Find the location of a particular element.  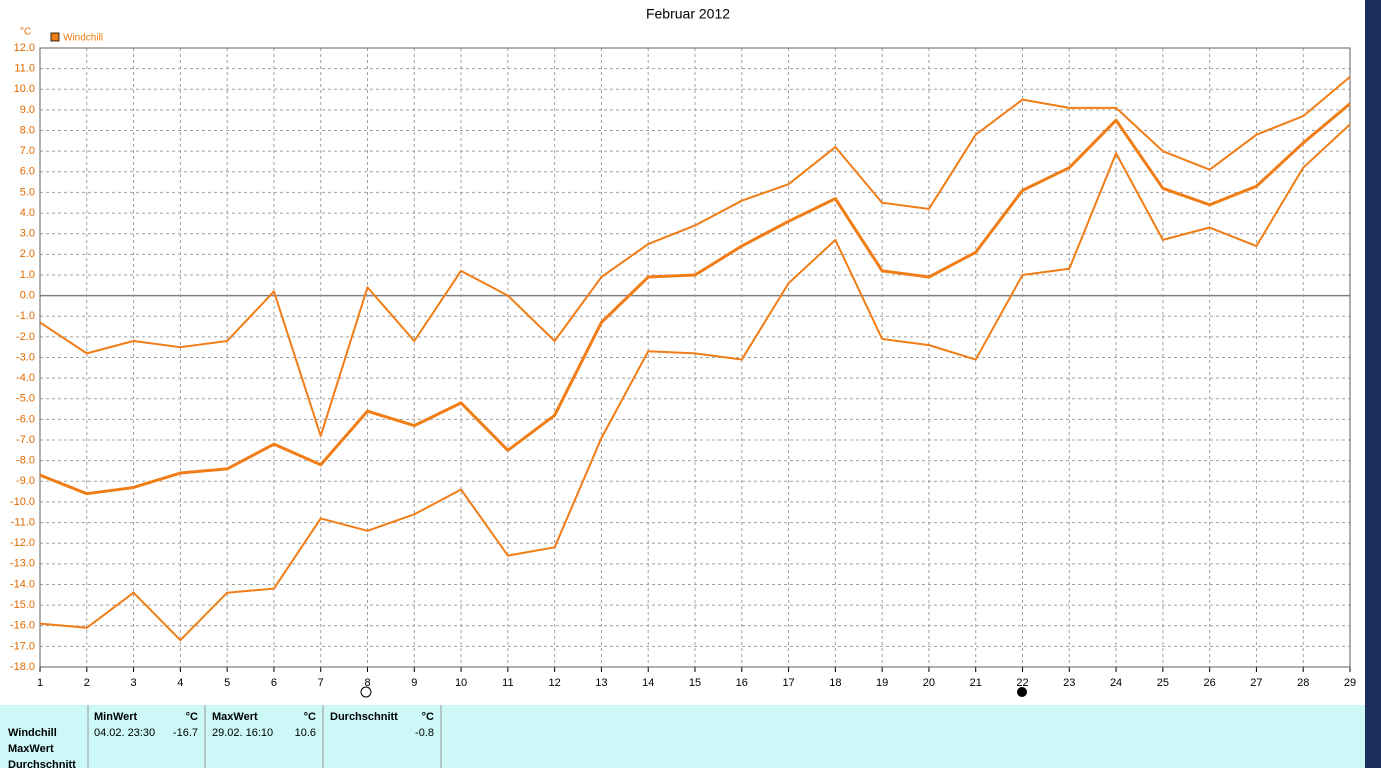

x-tick-label: 24 is located at coordinates (1116, 683).